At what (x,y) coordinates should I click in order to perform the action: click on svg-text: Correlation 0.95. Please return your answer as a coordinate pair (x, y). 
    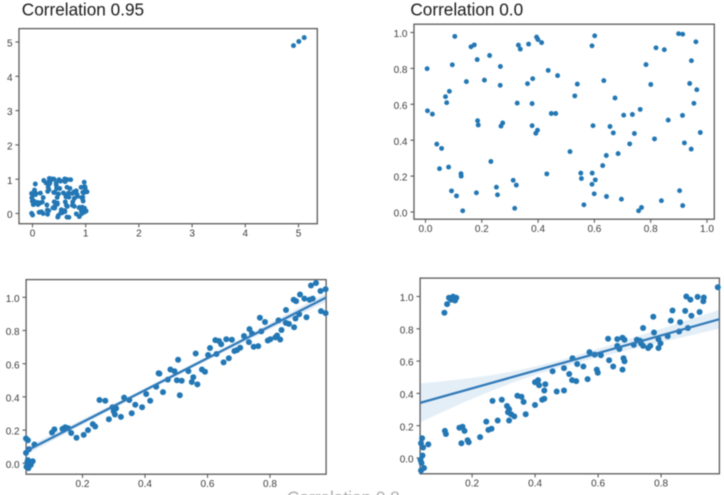
    Looking at the image, I should click on (83, 9).